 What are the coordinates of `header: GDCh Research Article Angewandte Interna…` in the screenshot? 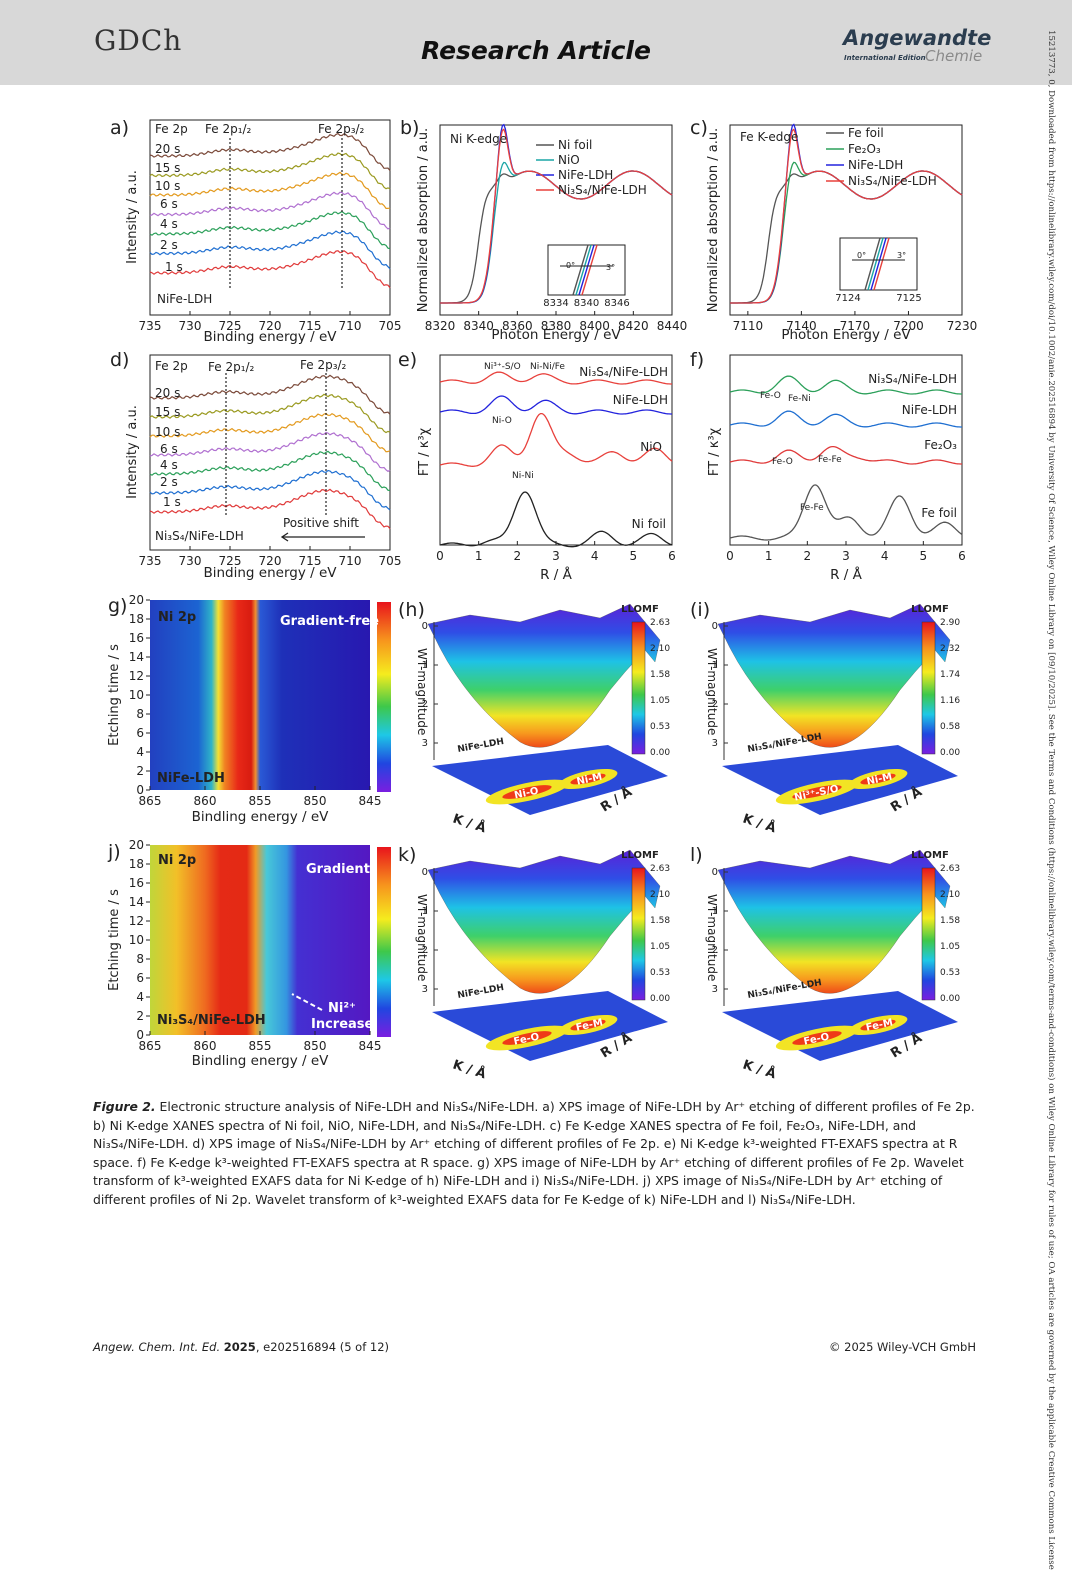 It's located at (536, 42).